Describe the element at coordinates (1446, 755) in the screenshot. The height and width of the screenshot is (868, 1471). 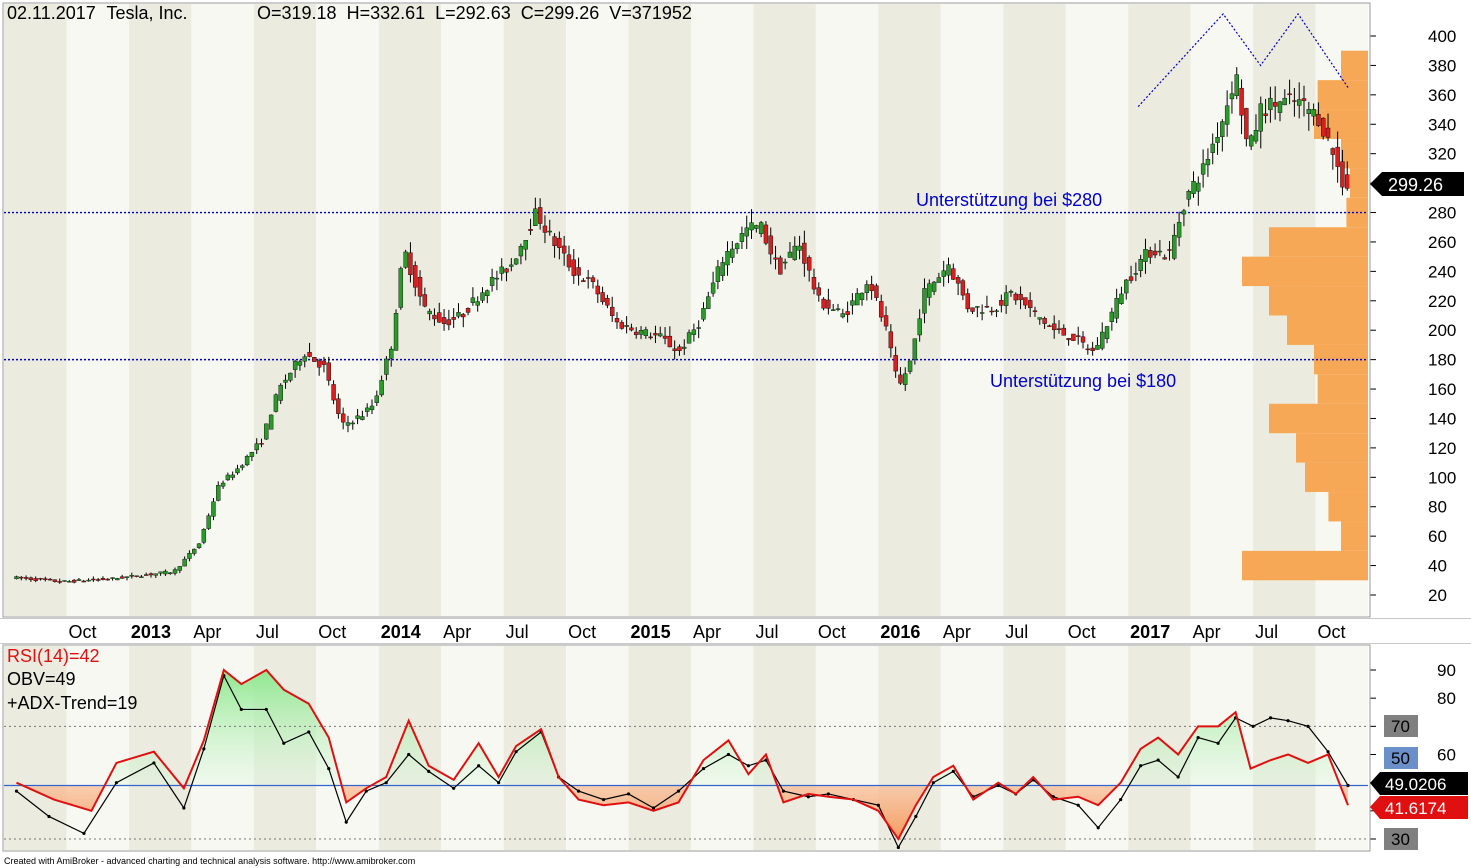
I see `ind-y-tick-label: 60` at that location.